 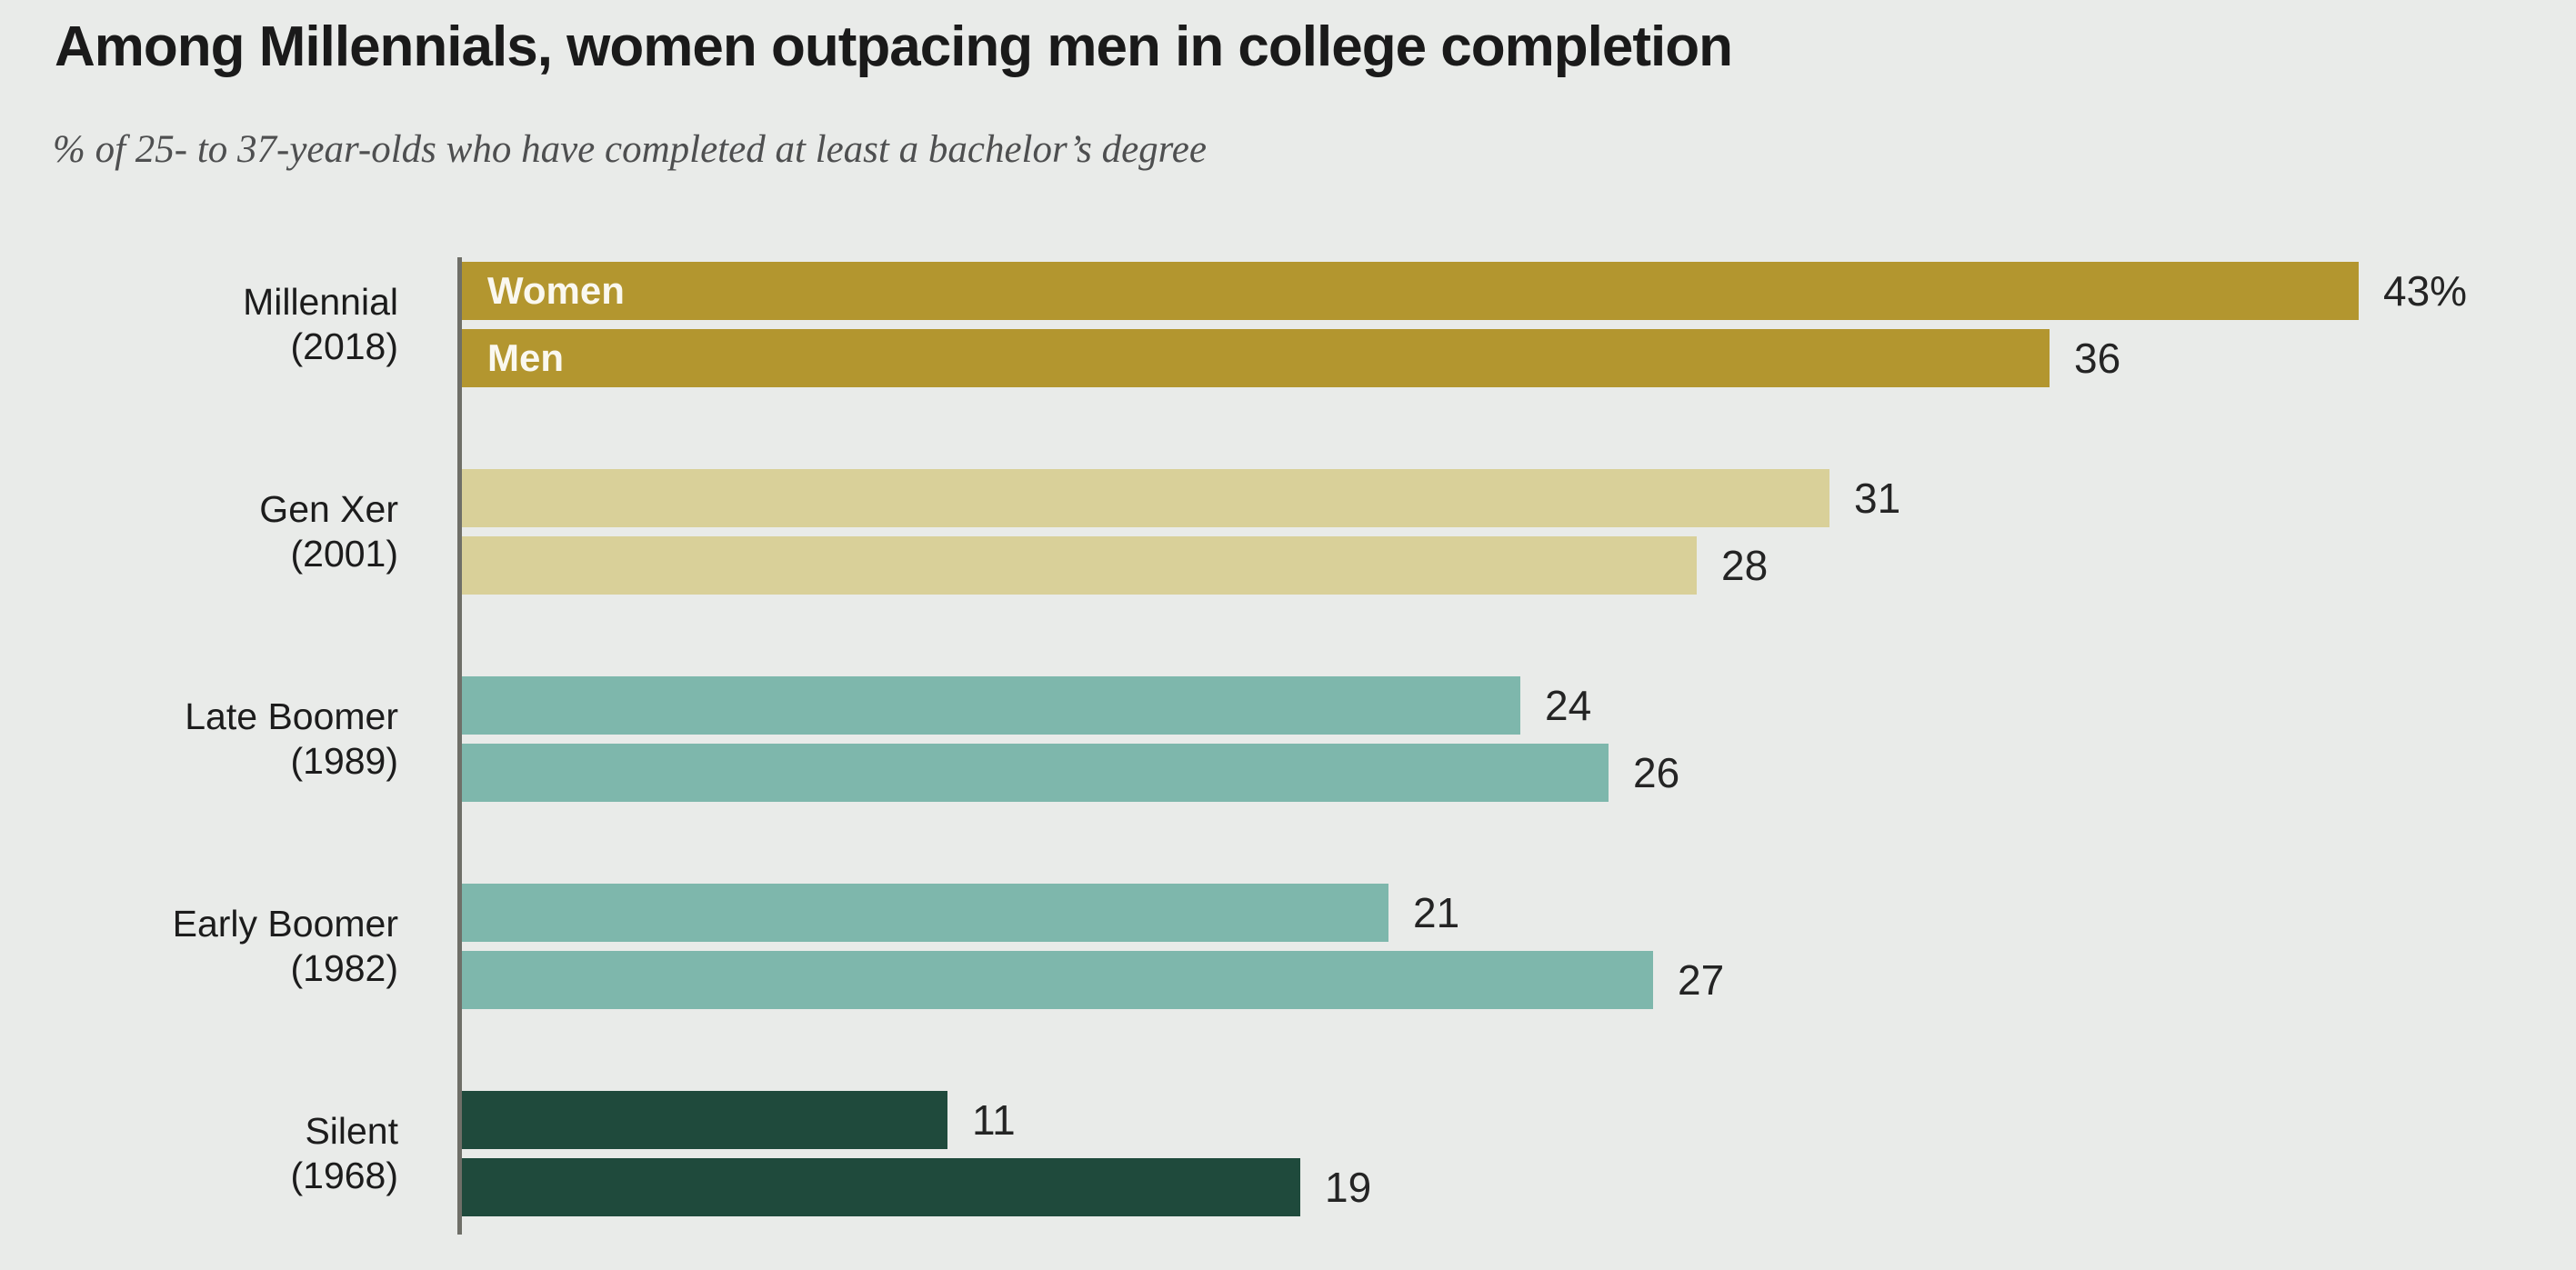 What do you see at coordinates (917, 1153) in the screenshot?
I see `bar-pair: 11 19` at bounding box center [917, 1153].